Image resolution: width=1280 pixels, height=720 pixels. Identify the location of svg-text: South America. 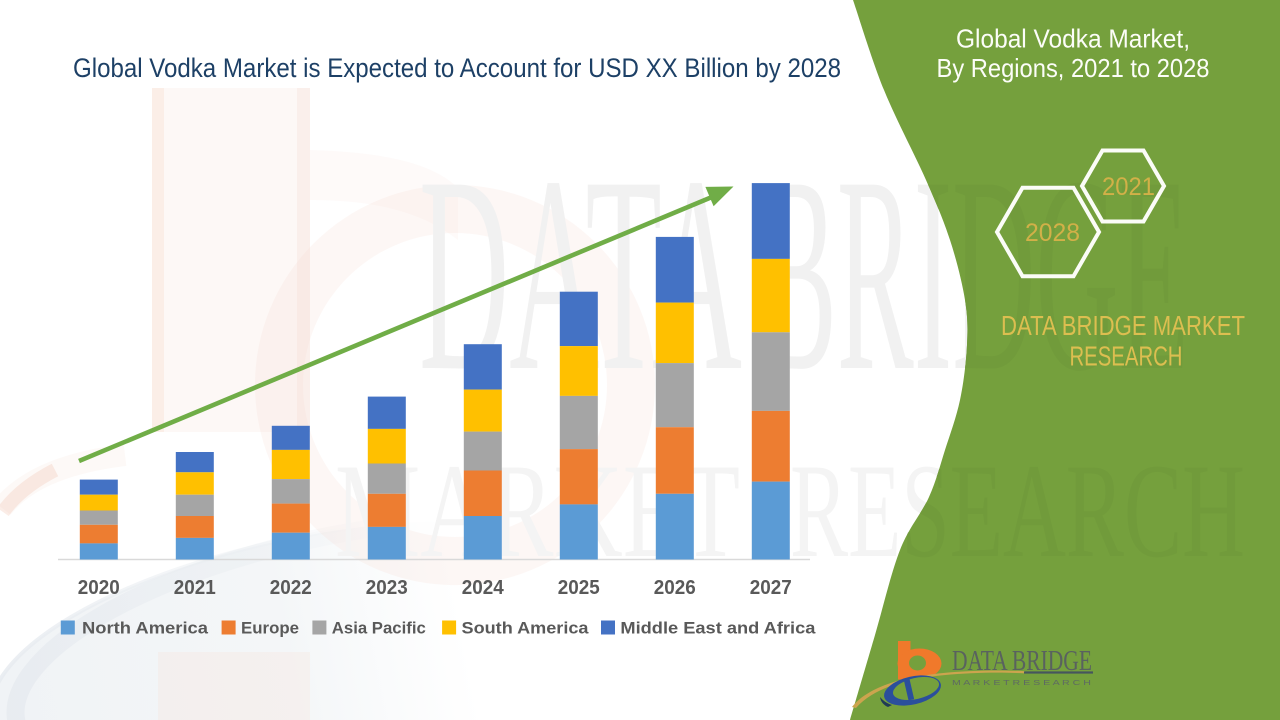
(526, 628).